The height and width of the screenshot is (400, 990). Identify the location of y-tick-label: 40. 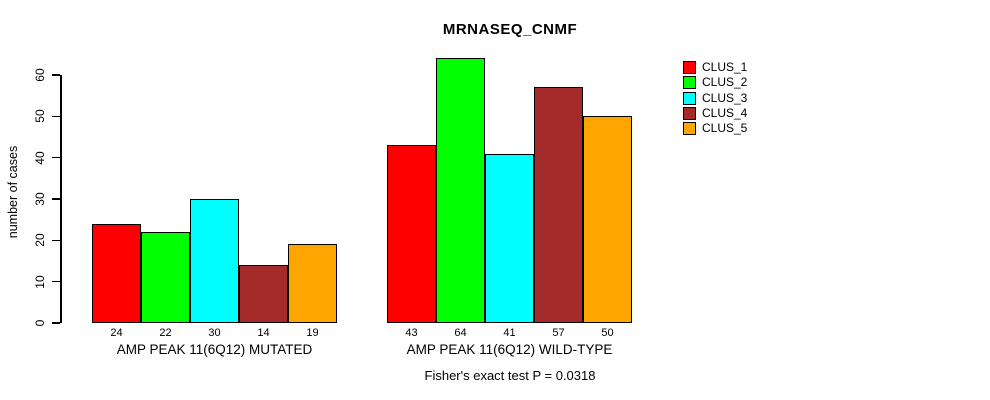
(40, 157).